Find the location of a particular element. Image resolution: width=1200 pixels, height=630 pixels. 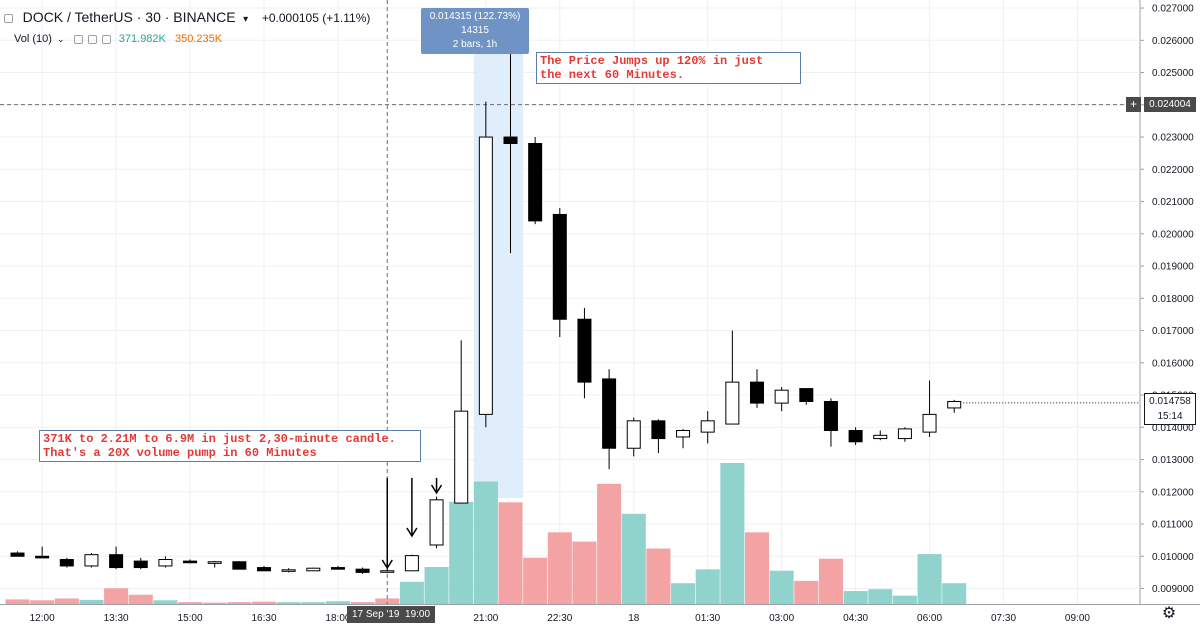

time-tick-label: 12:00 is located at coordinates (42, 618).